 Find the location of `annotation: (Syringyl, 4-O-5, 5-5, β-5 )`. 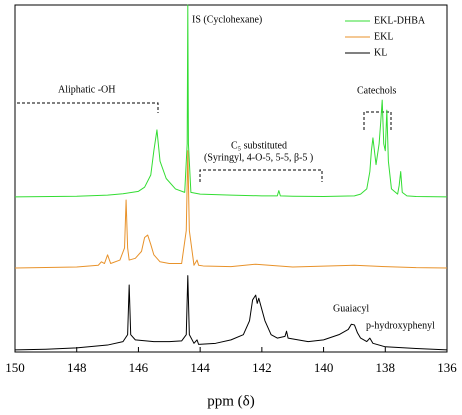

annotation: (Syringyl, 4-O-5, 5-5, β-5 ) is located at coordinates (258, 157).